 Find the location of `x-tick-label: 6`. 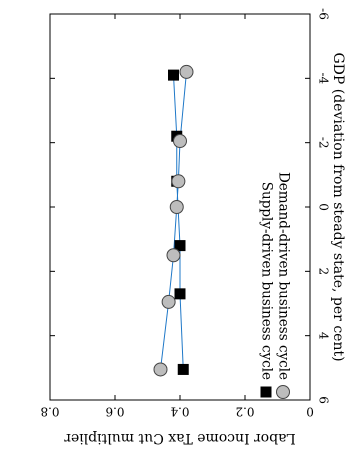

x-tick-label: 6 is located at coordinates (324, 400).